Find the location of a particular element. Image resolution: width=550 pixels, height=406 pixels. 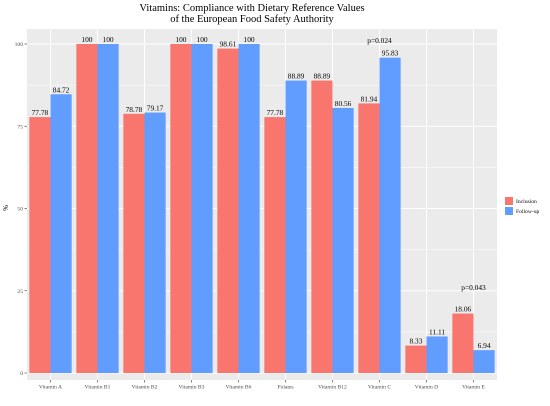

x-tick-label: Vitamin A is located at coordinates (50, 388).